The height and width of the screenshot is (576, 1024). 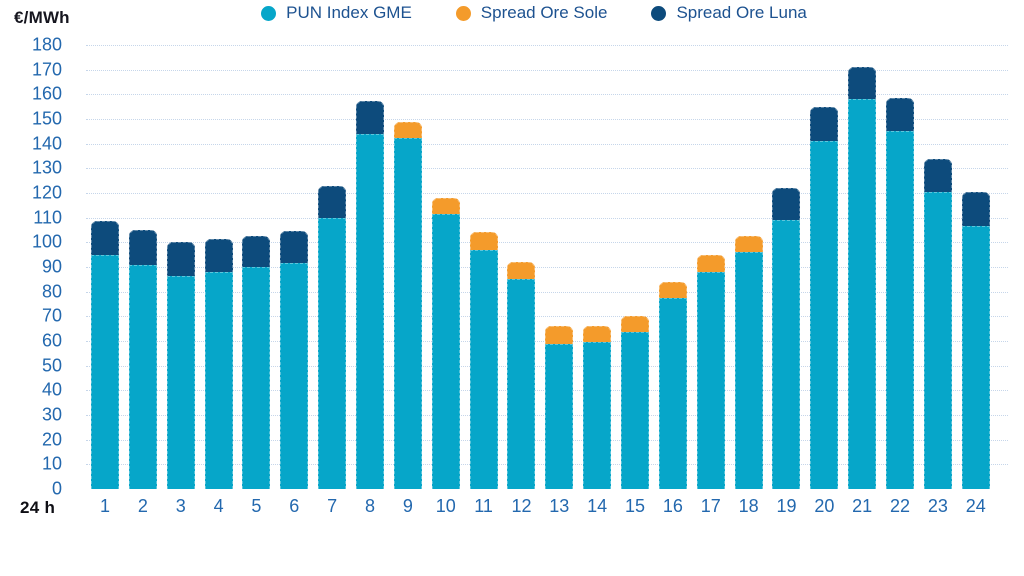 What do you see at coordinates (937, 506) in the screenshot?
I see `x-tick-label: 23` at bounding box center [937, 506].